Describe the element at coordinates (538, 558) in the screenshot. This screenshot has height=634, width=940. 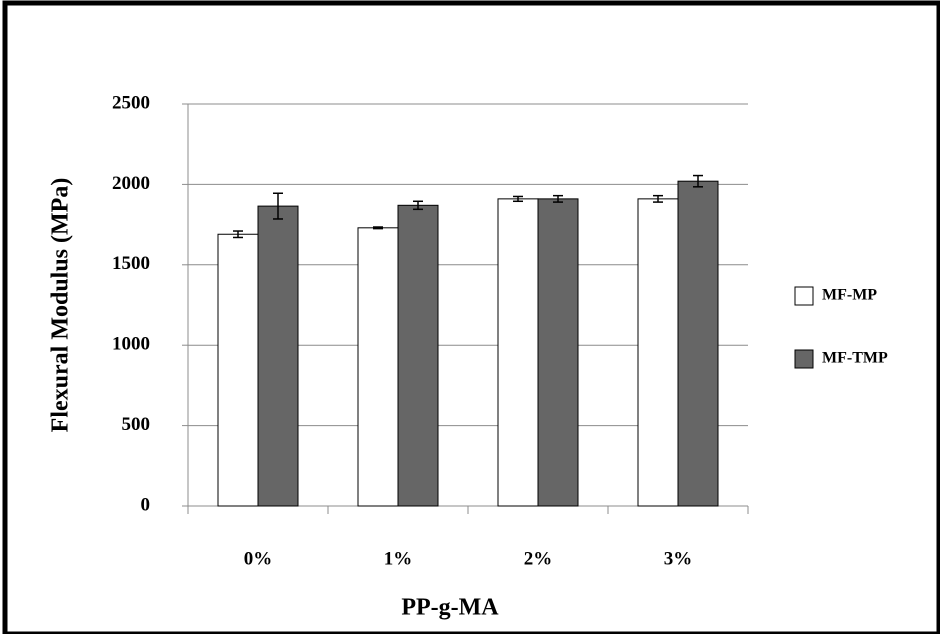
I see `x-tick-label: 2%` at that location.